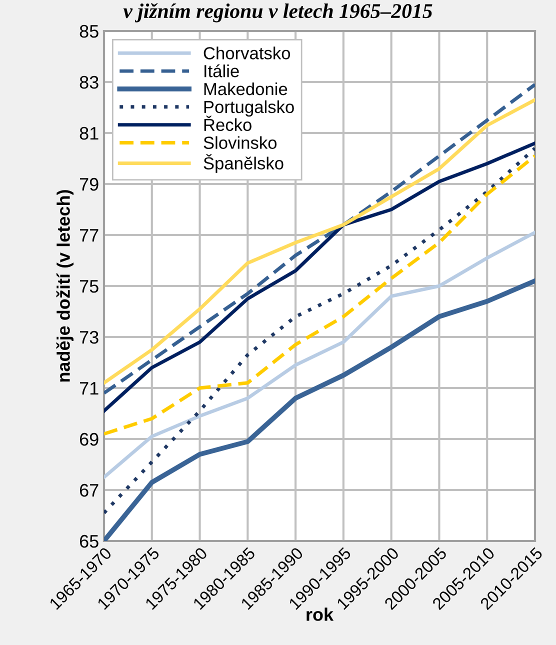  Describe the element at coordinates (89, 235) in the screenshot. I see `y-tick-label: 77` at that location.